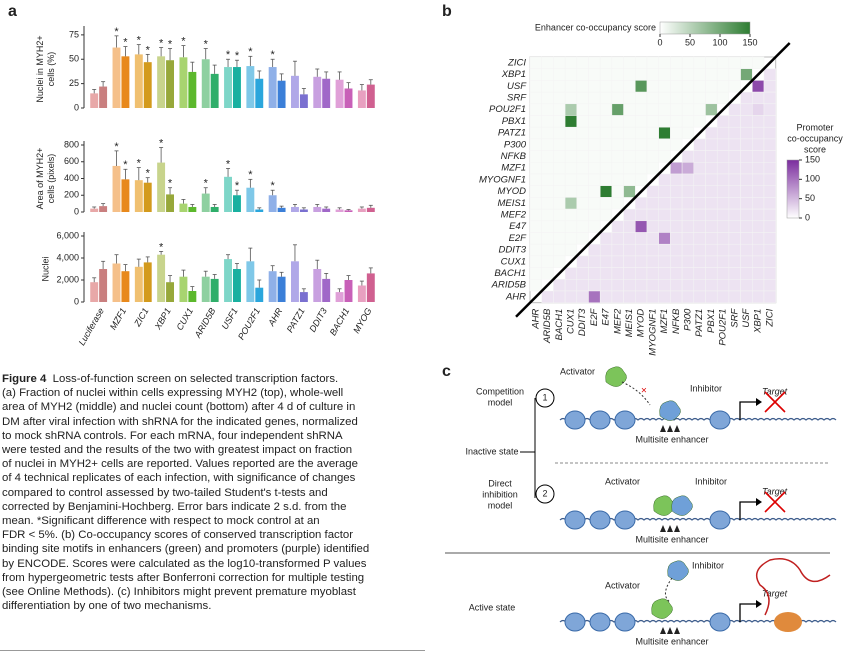 The width and height of the screenshot is (854, 659). Describe the element at coordinates (45, 268) in the screenshot. I see `y-axis-label: Nuclei` at that location.